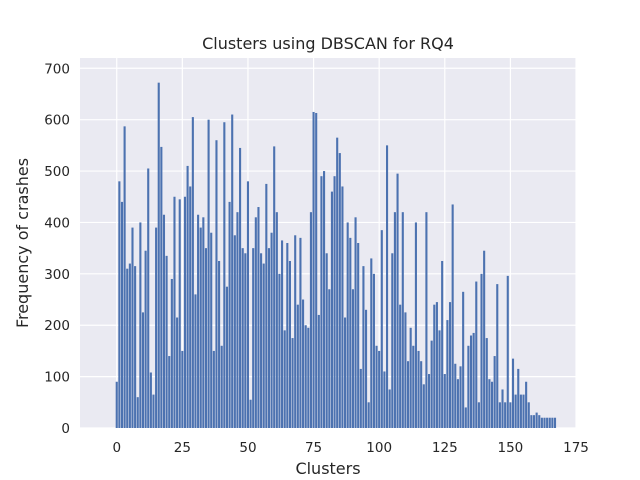 The image size is (640, 480). I want to click on y-tick-label: 100, so click(57, 378).